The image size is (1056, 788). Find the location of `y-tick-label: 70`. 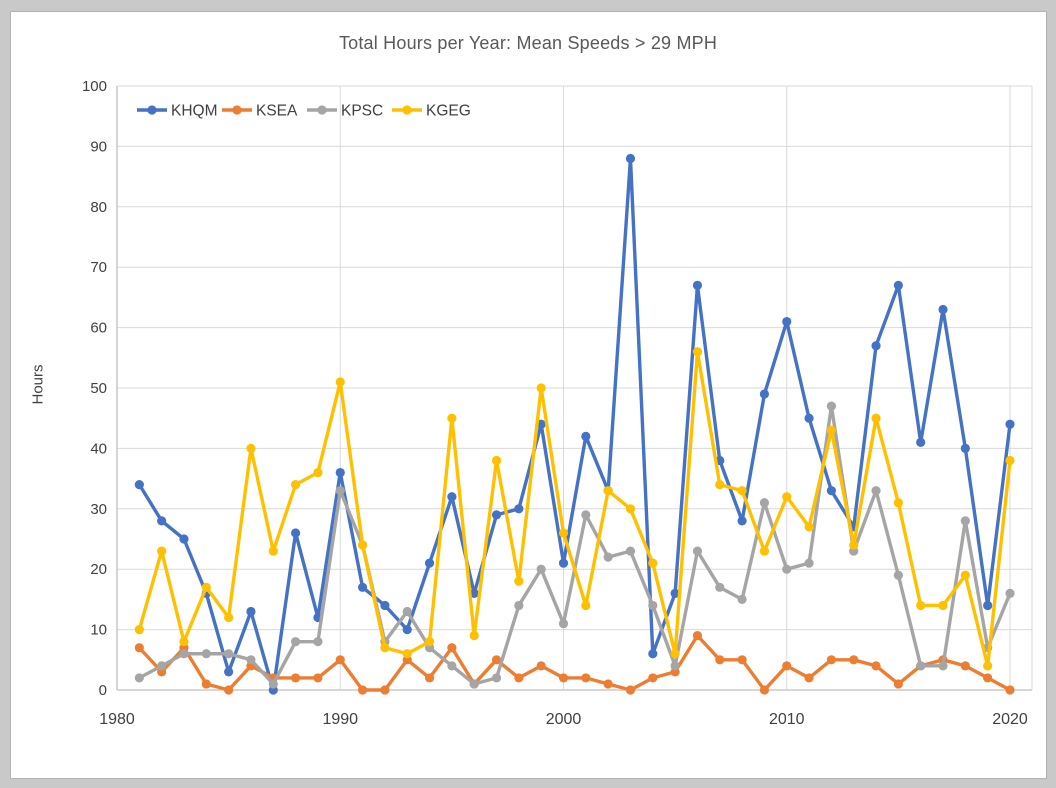

y-tick-label: 70 is located at coordinates (98, 267).